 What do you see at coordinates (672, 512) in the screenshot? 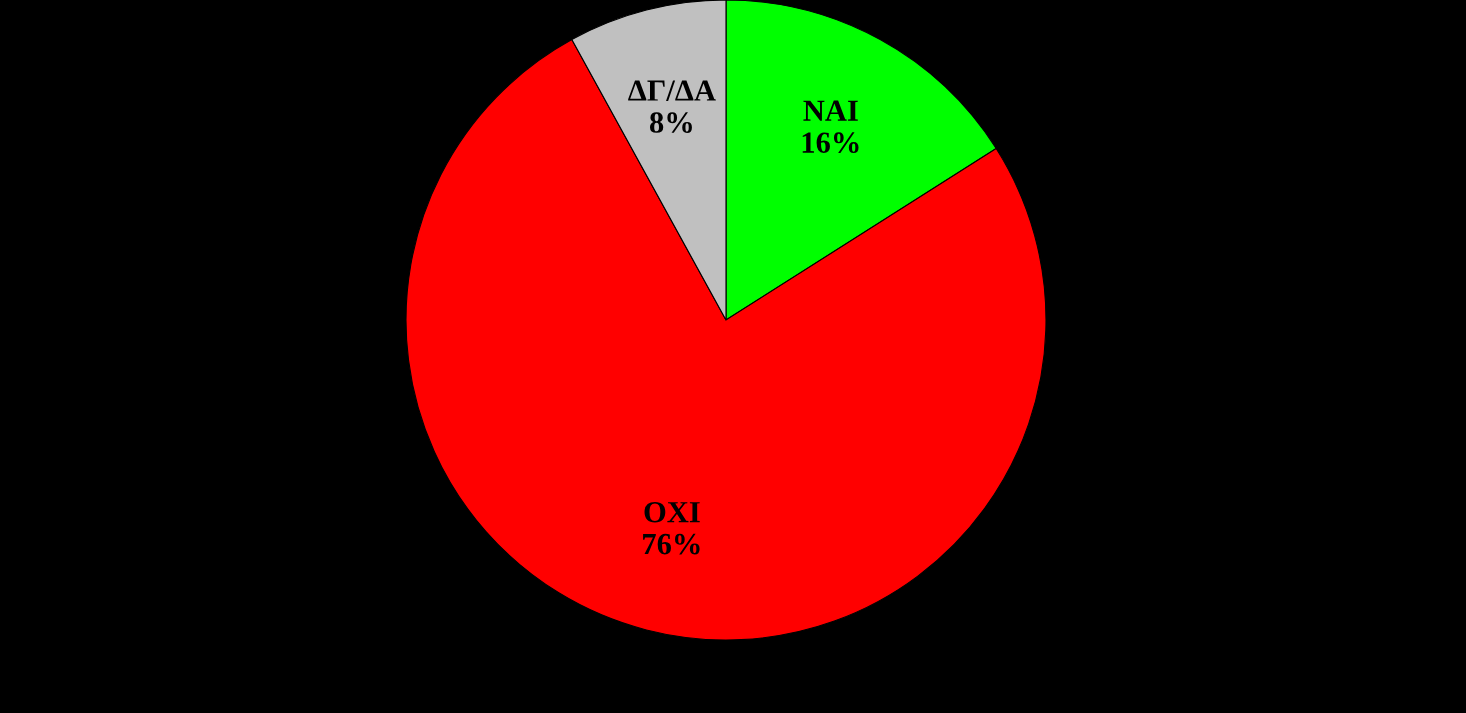
I see `slice-label: OXI` at bounding box center [672, 512].